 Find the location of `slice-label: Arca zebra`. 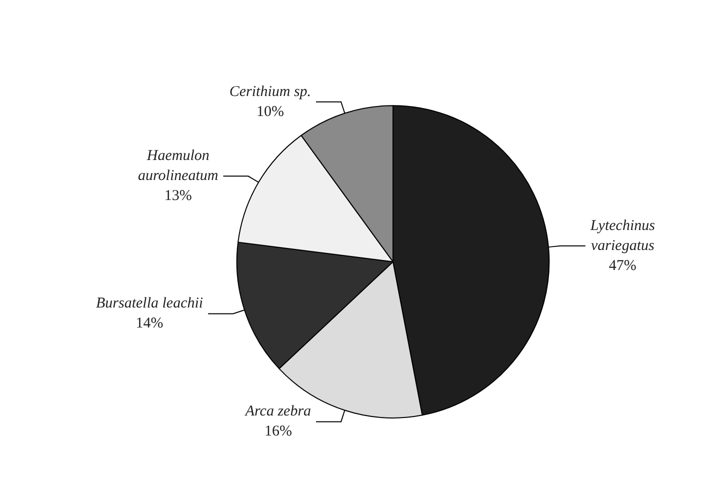

slice-label: Arca zebra is located at coordinates (278, 412).